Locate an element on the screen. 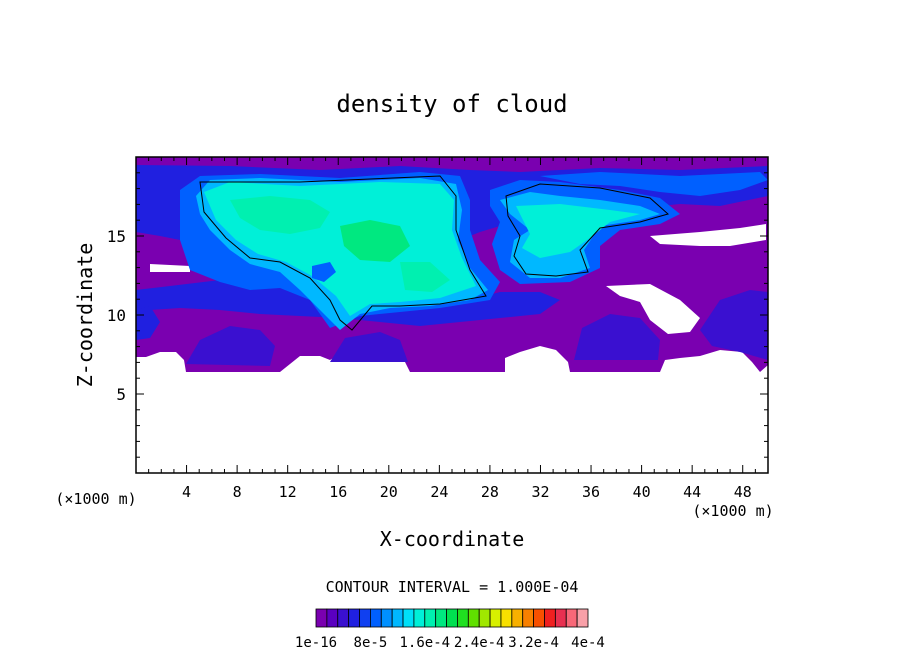 This screenshot has width=904, height=654. x-axis-title: X-coordinate is located at coordinates (452, 539).